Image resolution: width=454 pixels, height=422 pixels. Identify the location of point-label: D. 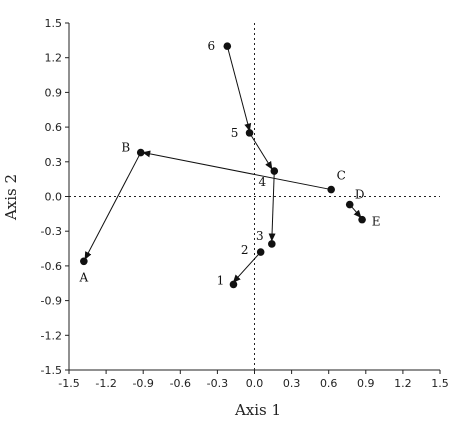
(360, 195).